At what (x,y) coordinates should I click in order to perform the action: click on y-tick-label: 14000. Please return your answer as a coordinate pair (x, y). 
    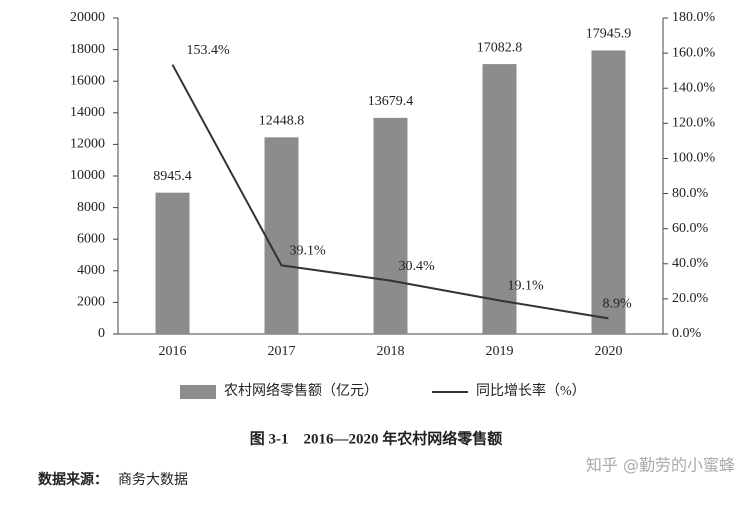
    Looking at the image, I should click on (87, 112).